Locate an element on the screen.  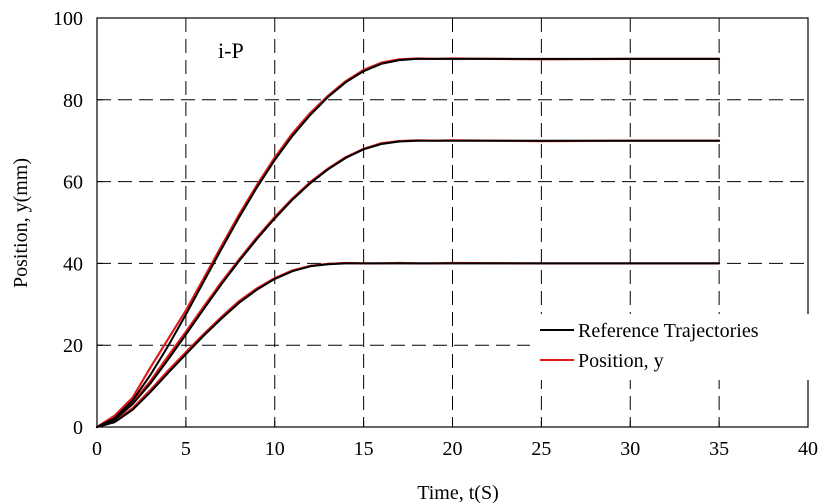
y-tick-label: 80 is located at coordinates (73, 101).